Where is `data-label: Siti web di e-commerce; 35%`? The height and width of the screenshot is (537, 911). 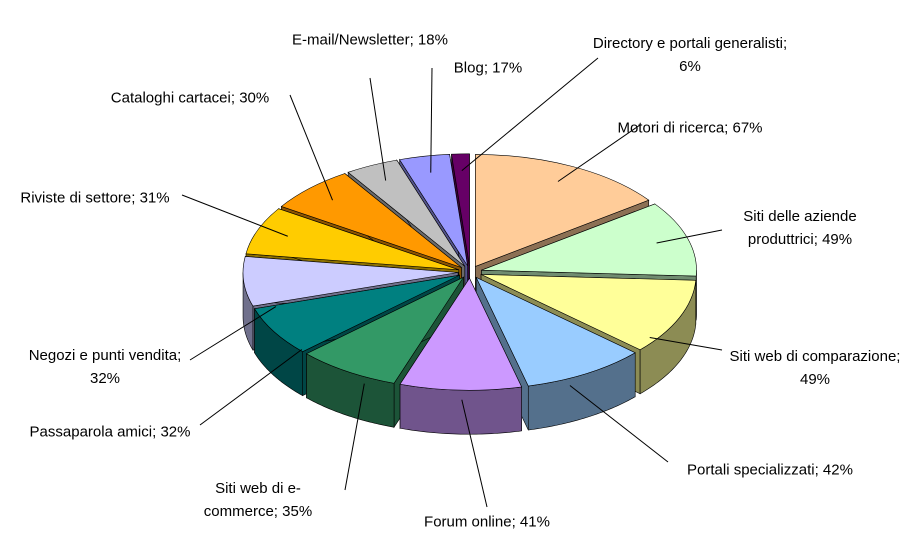 data-label: Siti web di e-commerce; 35% is located at coordinates (258, 500).